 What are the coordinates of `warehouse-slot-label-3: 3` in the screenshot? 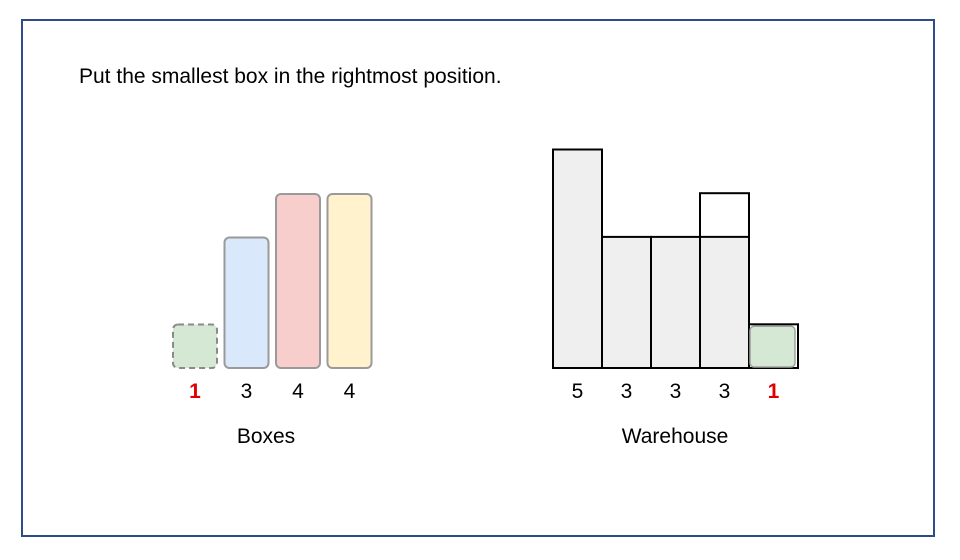 It's located at (676, 391).